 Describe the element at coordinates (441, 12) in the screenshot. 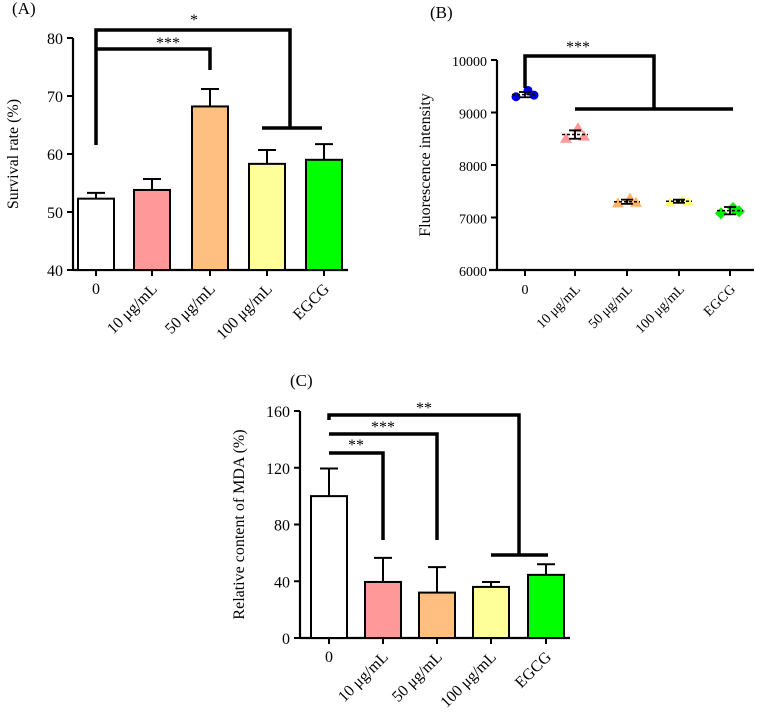

I see `panel-label: (B)` at that location.